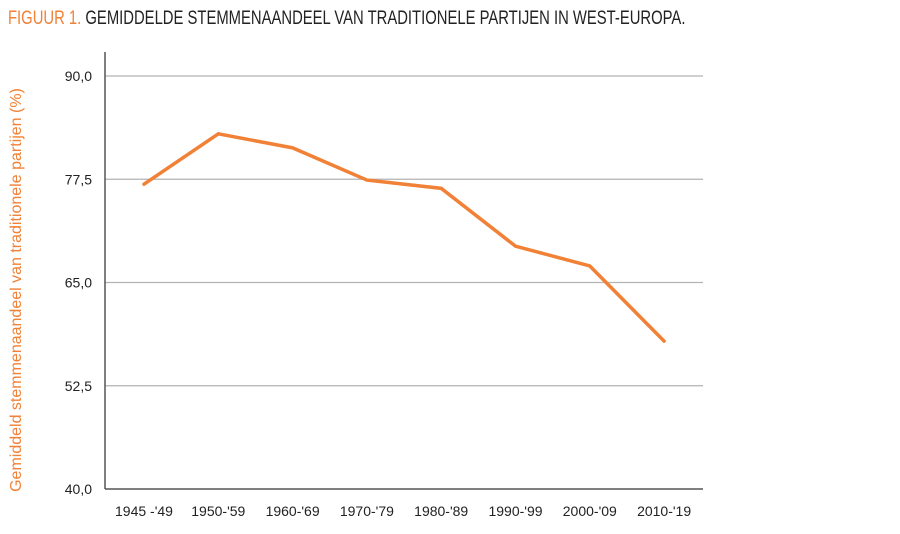 The image size is (900, 534). Describe the element at coordinates (78, 179) in the screenshot. I see `y-tick-label: 77,5` at that location.